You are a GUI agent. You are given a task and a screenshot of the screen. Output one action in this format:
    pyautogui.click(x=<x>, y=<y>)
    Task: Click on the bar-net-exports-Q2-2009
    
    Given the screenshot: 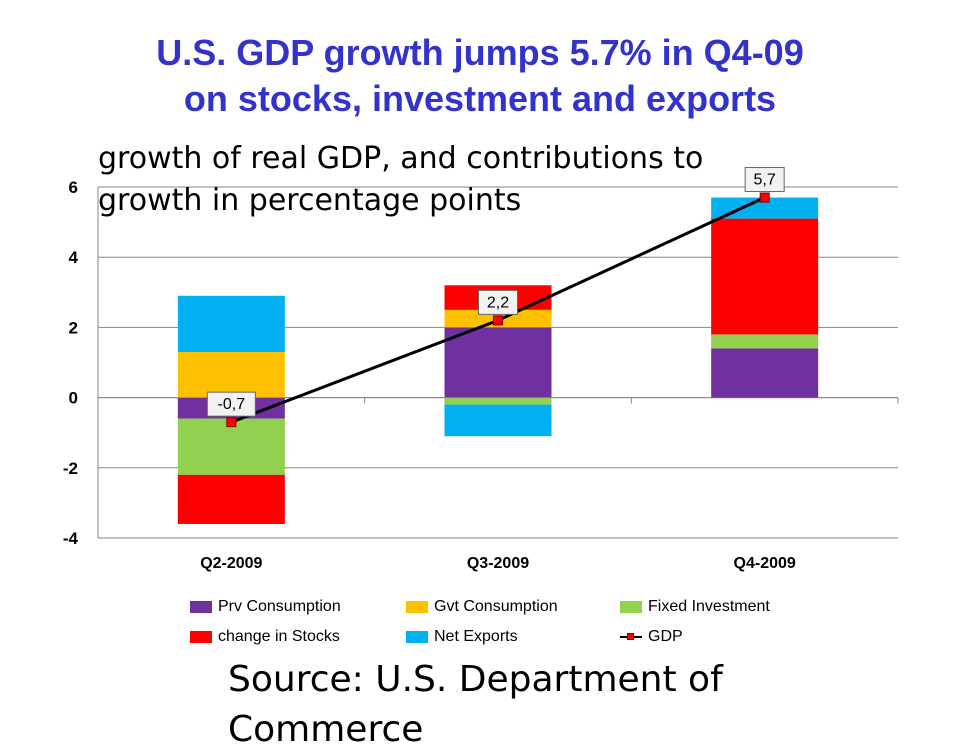 What is the action you would take?
    pyautogui.click(x=231, y=323)
    